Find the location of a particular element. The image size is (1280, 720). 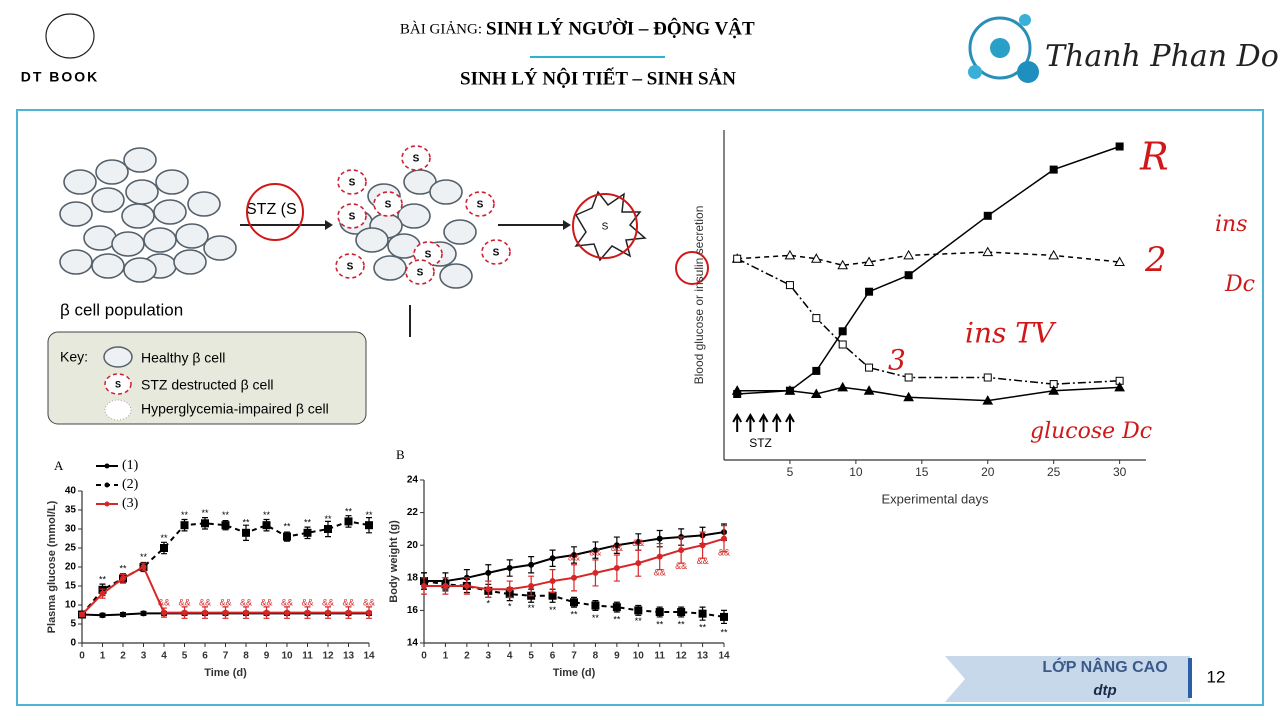

header-subtitle: SINH LÝ NỘI TIẾT – SINH SẢN is located at coordinates (598, 78).